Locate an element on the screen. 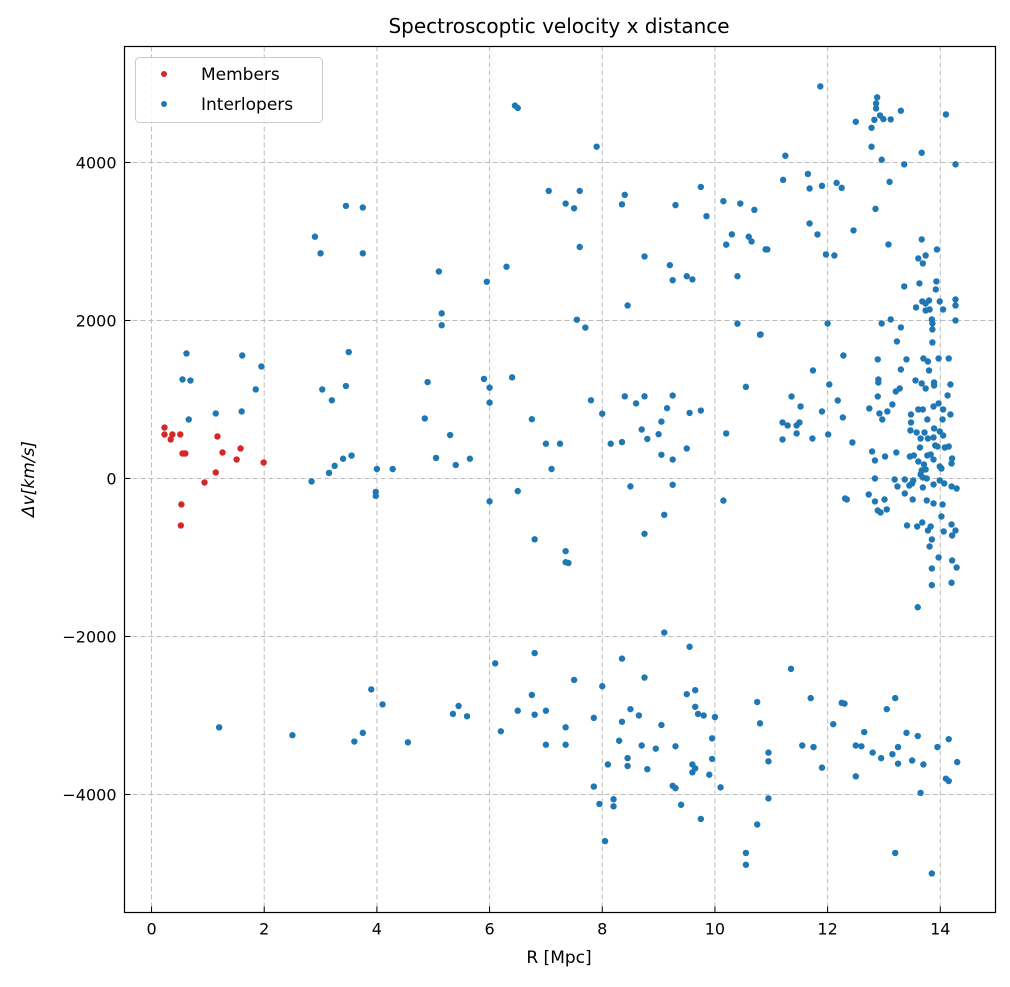  legend-marker-members is located at coordinates (164, 74).